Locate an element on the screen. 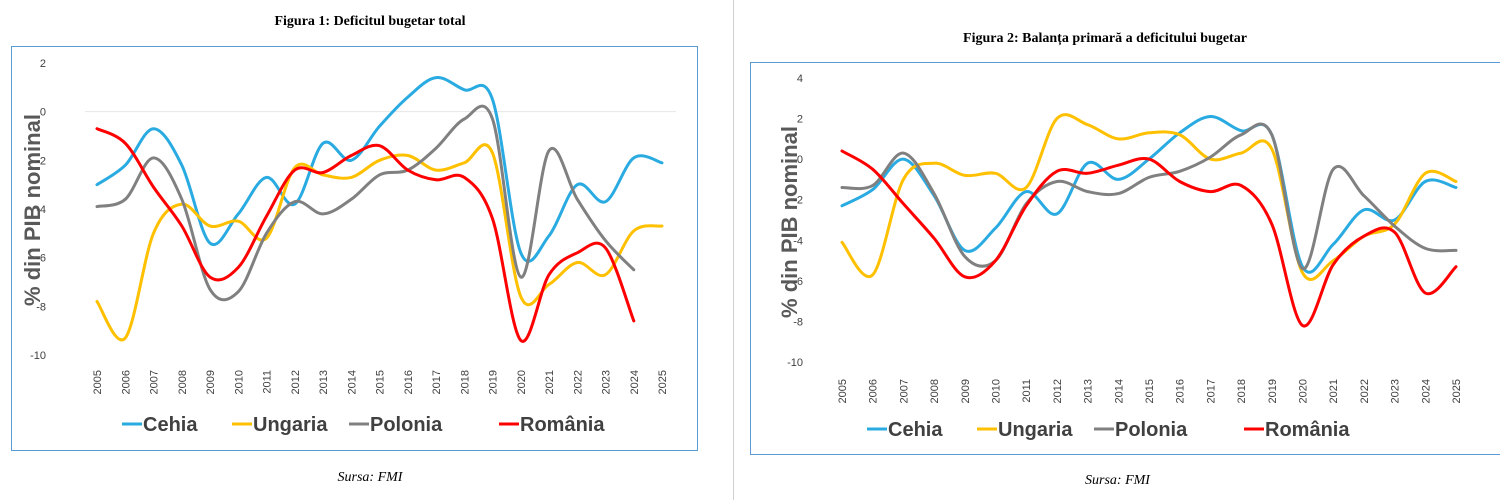 The image size is (1500, 500). panel-divider is located at coordinates (733, 250).